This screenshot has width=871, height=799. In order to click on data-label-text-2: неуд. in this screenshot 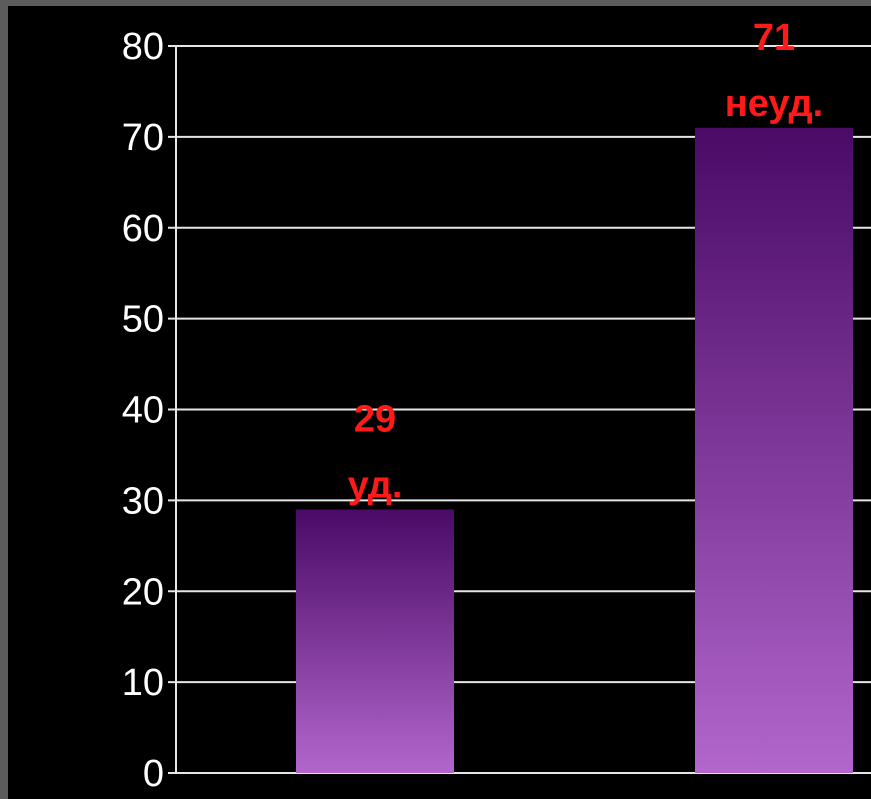, I will do `click(774, 104)`.